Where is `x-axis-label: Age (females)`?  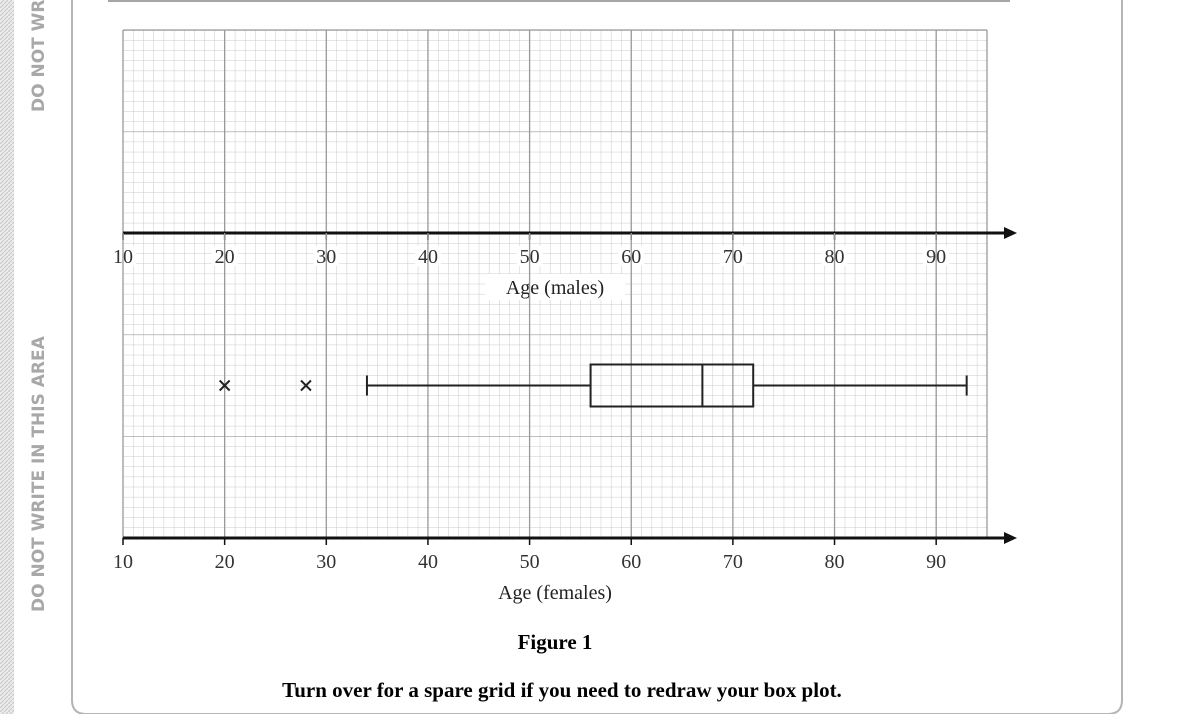
x-axis-label: Age (females) is located at coordinates (555, 593).